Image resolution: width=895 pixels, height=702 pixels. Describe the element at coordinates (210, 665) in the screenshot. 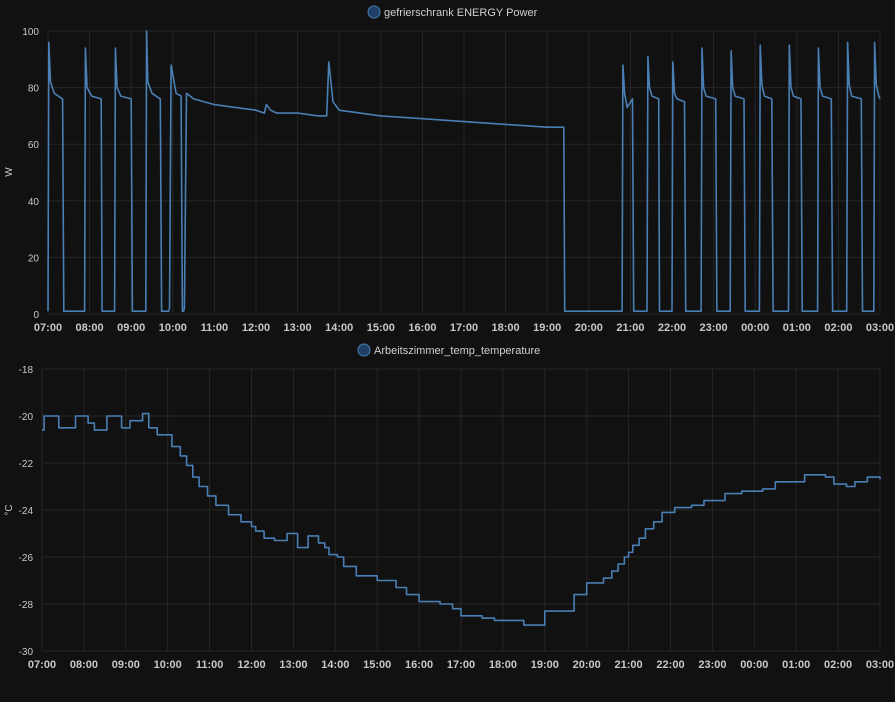

I see `chart2-x-tick-label: 11:00` at that location.